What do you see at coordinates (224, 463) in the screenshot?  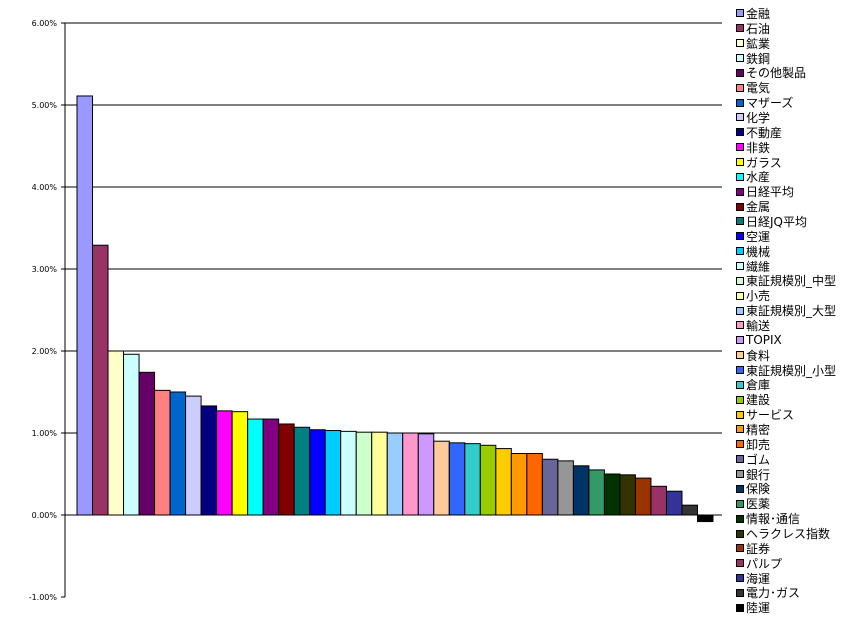 I see `bar-非鉄` at bounding box center [224, 463].